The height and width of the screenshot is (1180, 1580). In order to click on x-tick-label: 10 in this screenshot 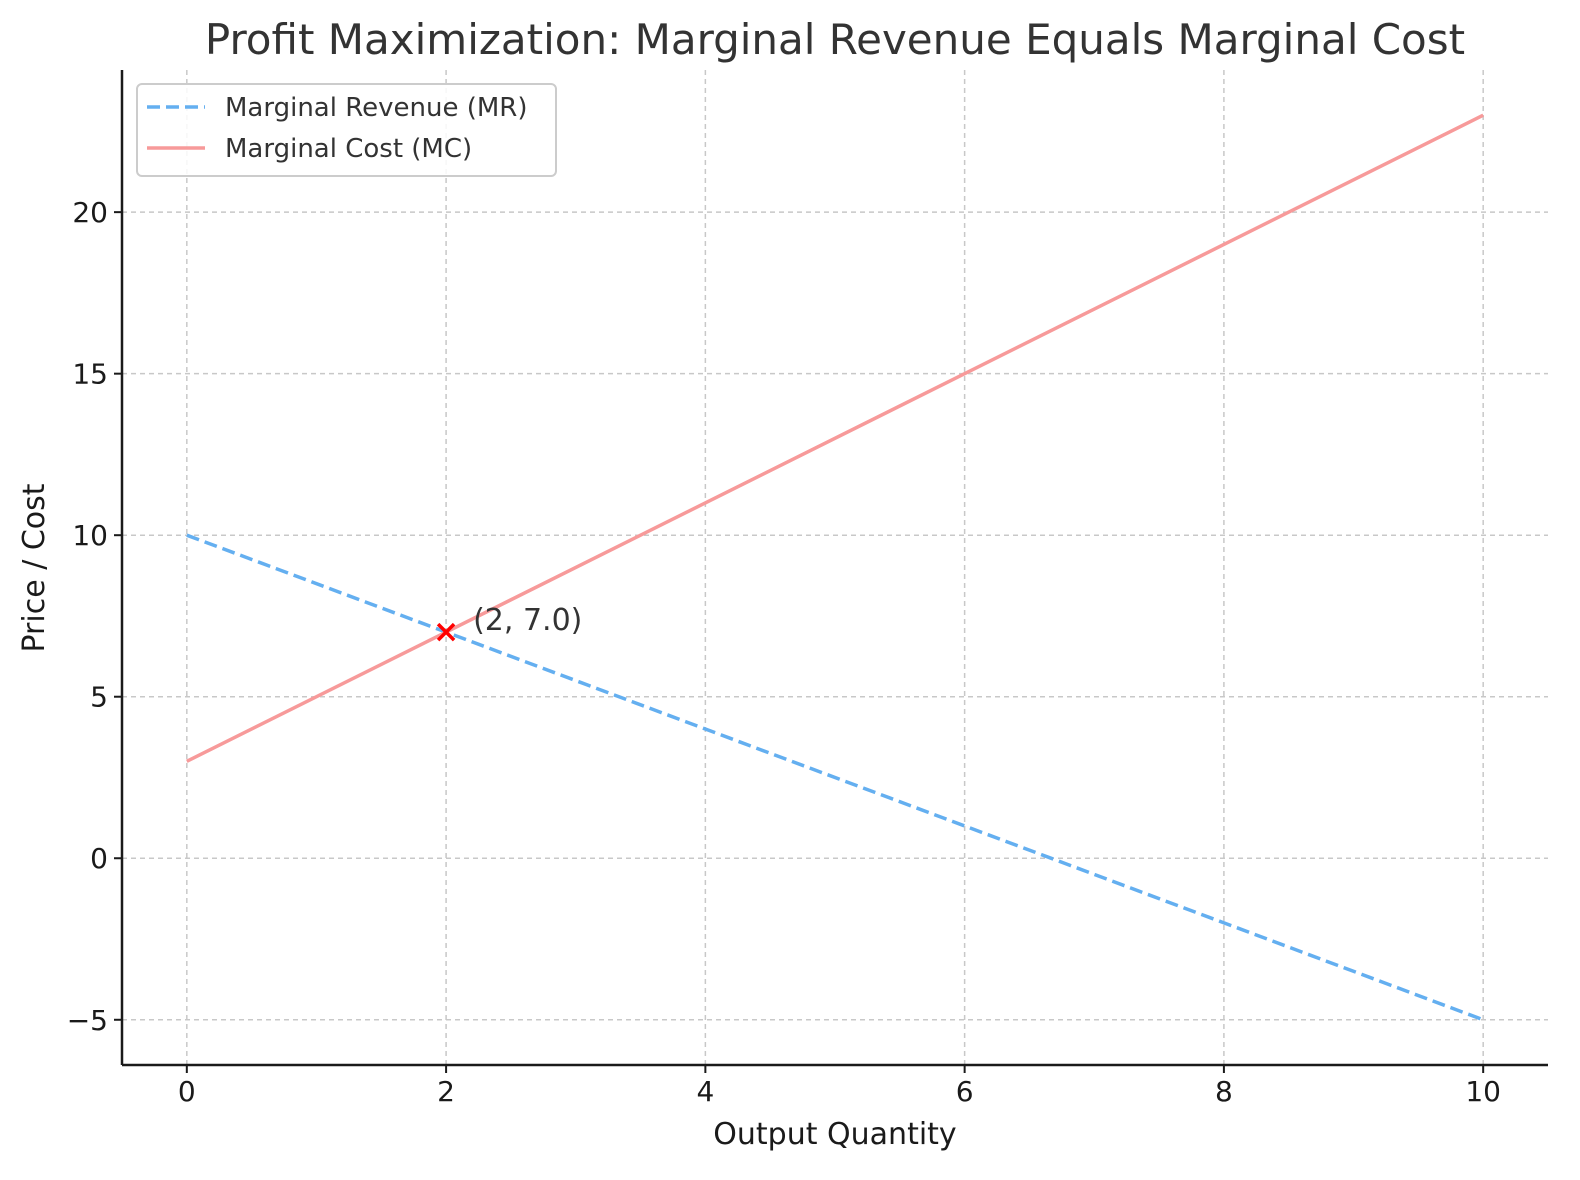, I will do `click(1483, 1091)`.